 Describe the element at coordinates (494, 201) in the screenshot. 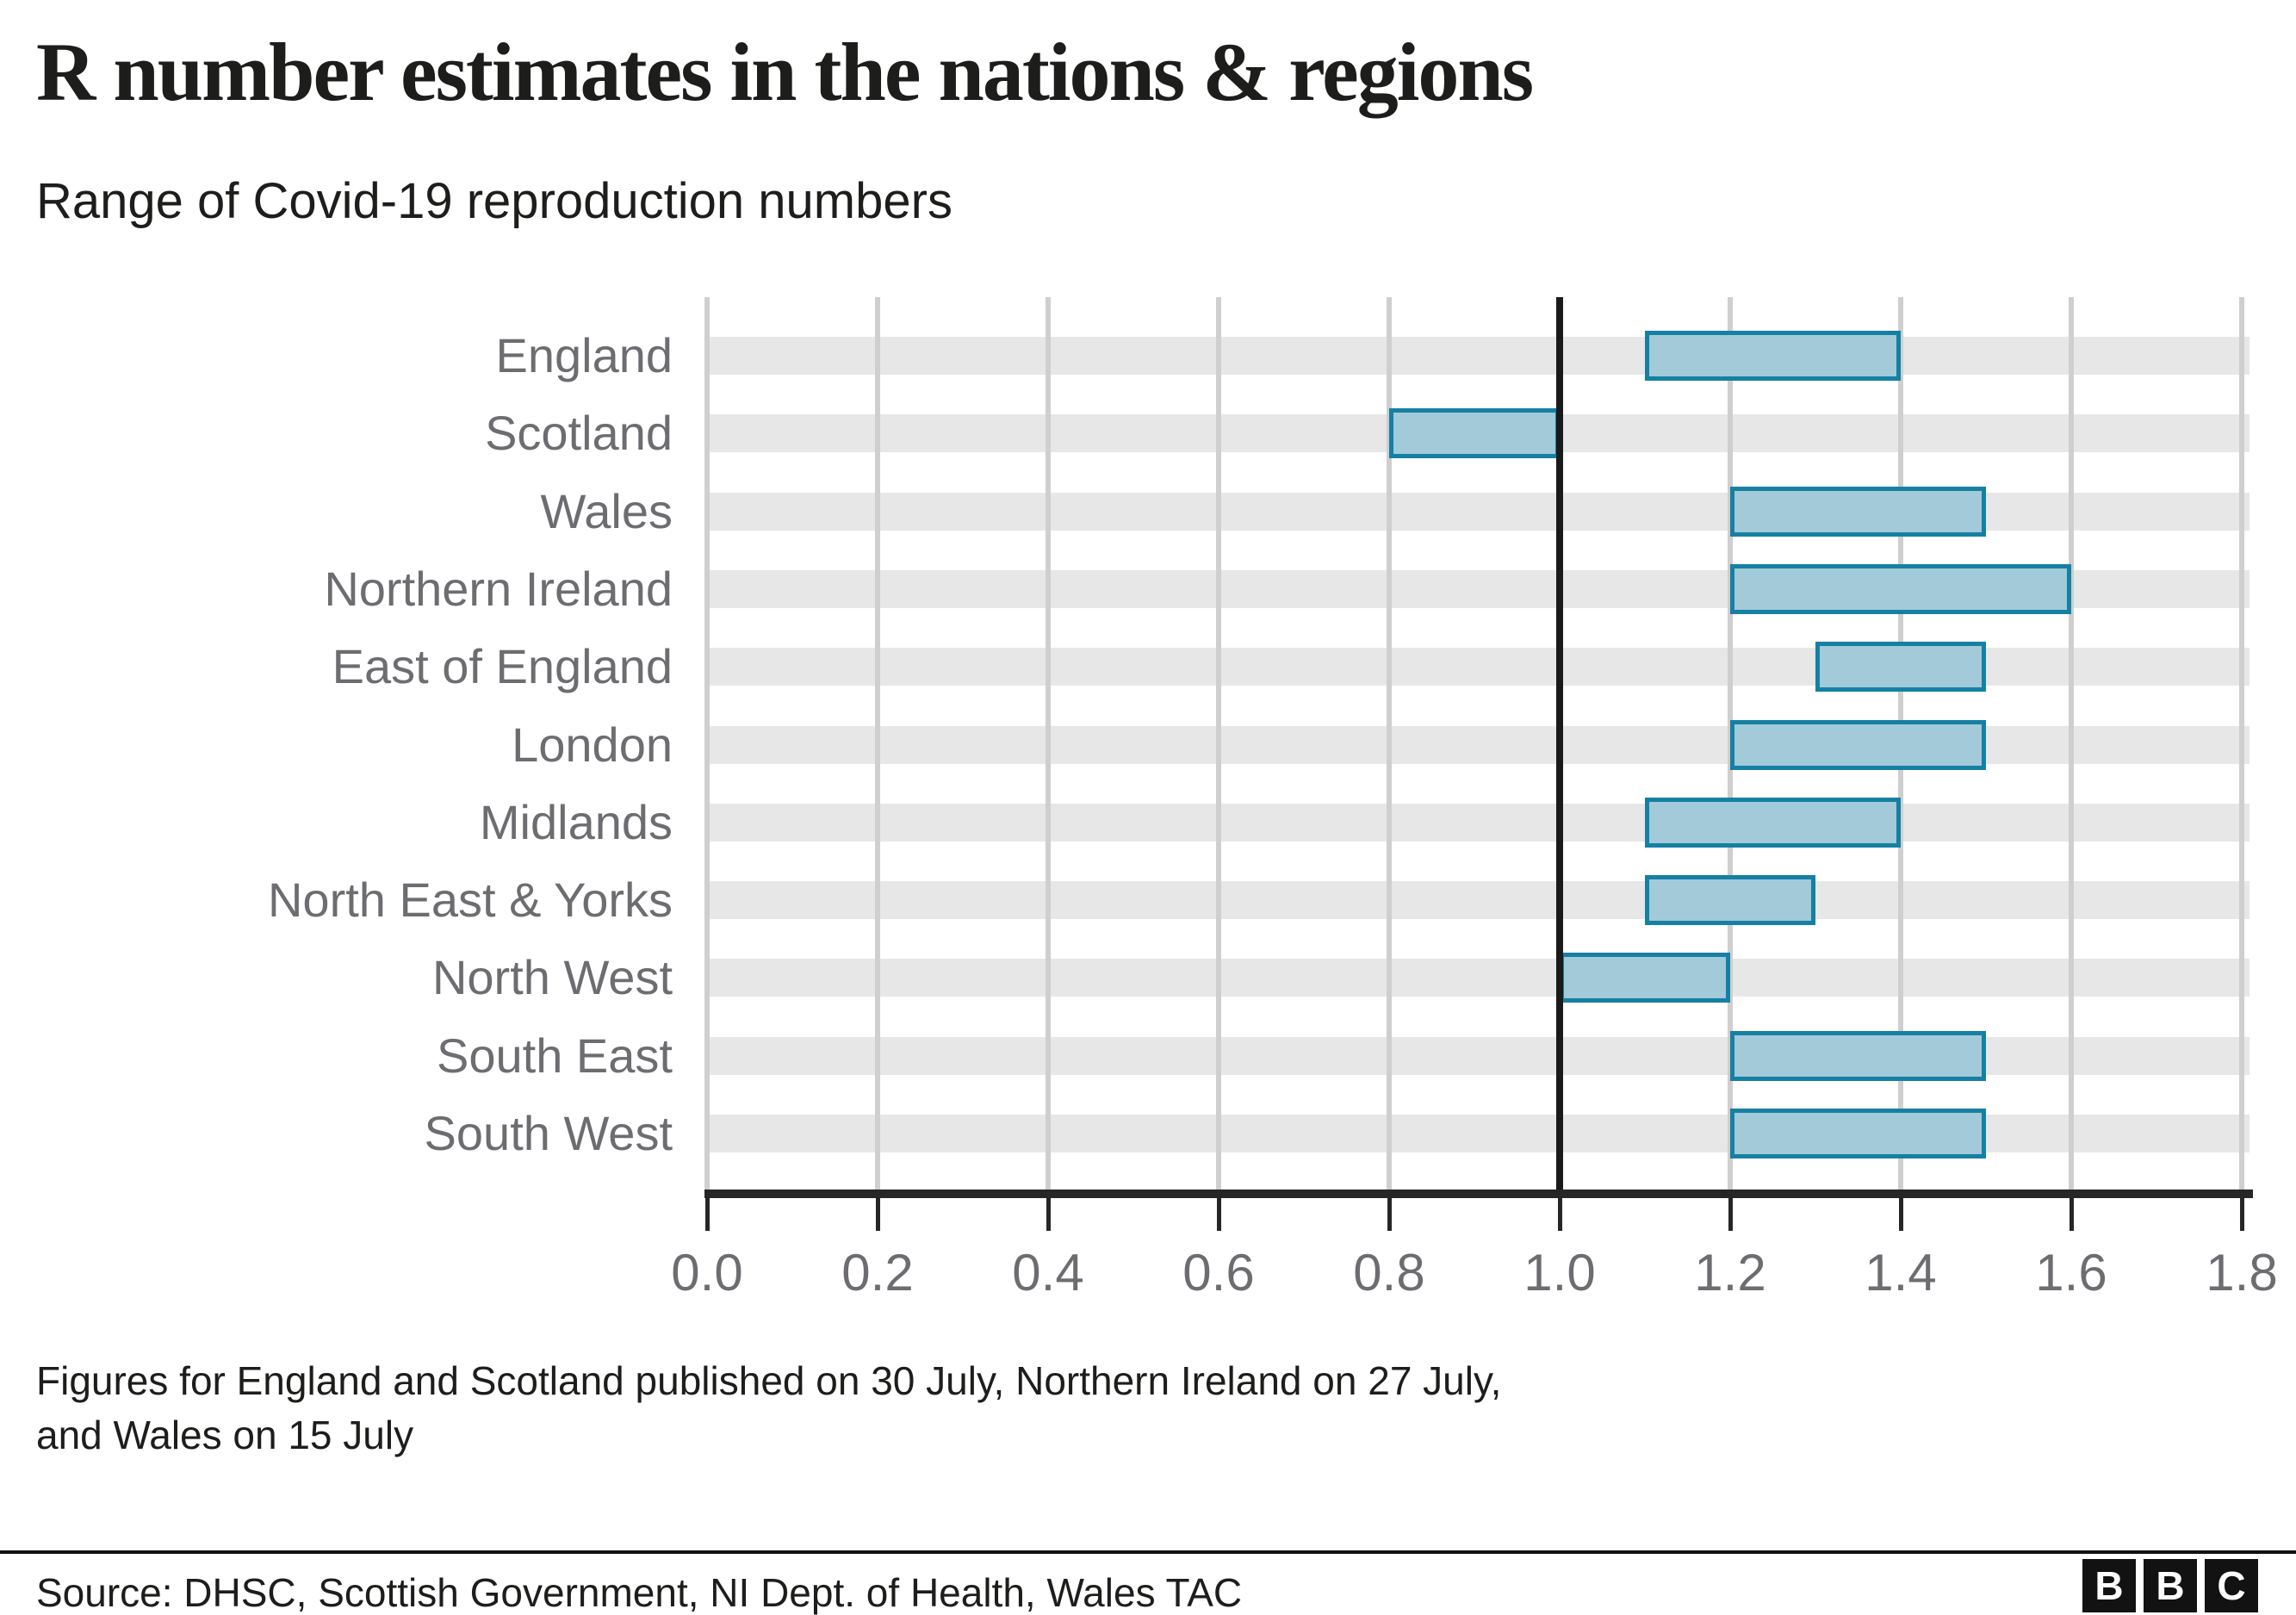

I see `chart-subtitle: Range of Covid-19 reproduction numbers` at that location.